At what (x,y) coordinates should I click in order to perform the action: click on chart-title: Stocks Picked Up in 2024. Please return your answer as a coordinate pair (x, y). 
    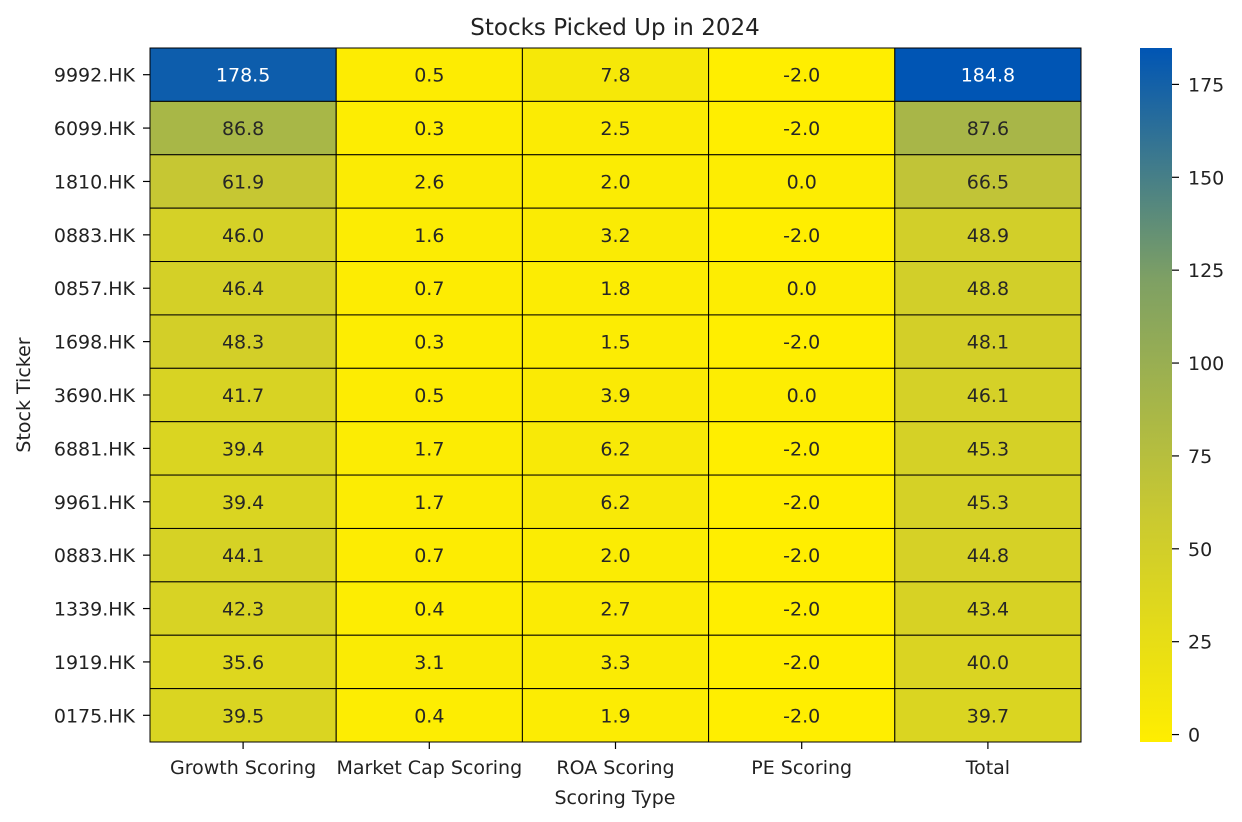
    Looking at the image, I should click on (614, 28).